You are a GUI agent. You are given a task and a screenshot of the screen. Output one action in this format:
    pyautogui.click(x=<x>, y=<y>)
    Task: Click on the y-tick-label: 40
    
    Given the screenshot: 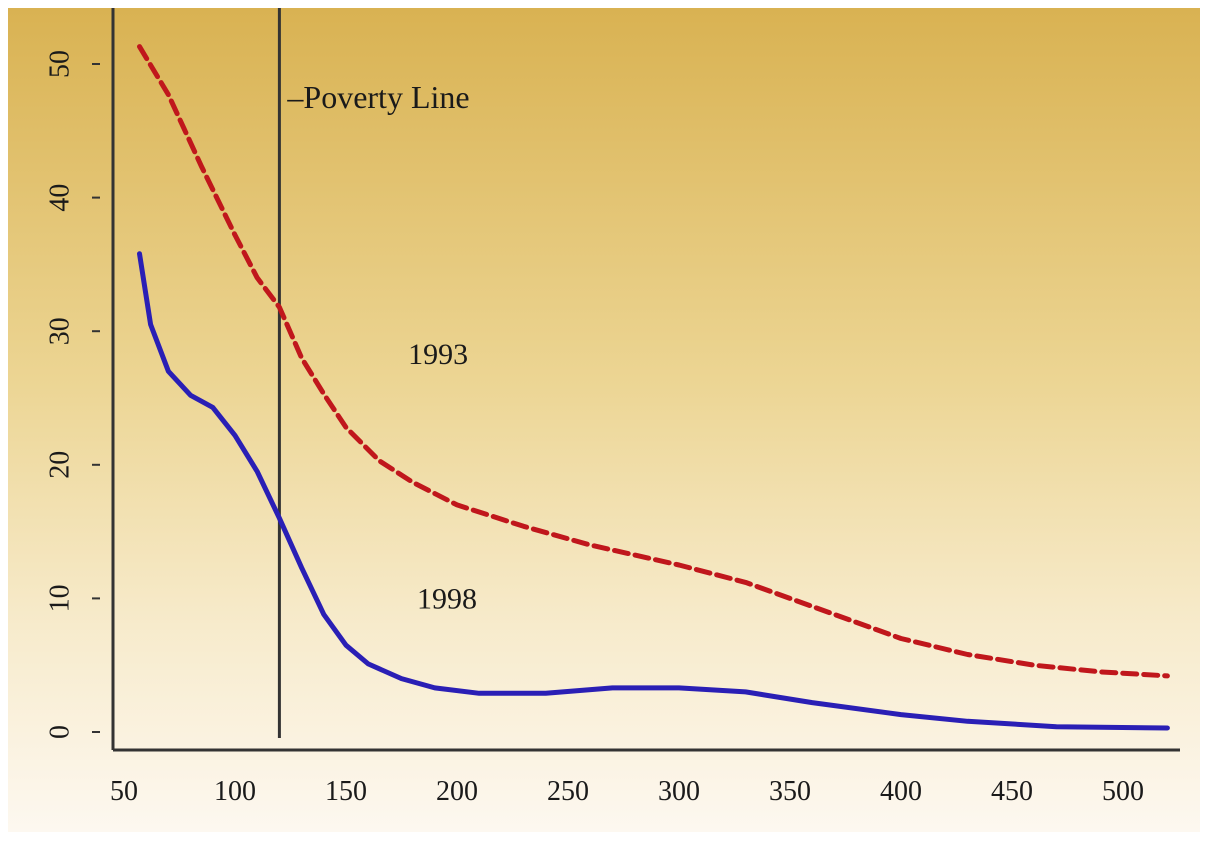 What is the action you would take?
    pyautogui.click(x=60, y=198)
    